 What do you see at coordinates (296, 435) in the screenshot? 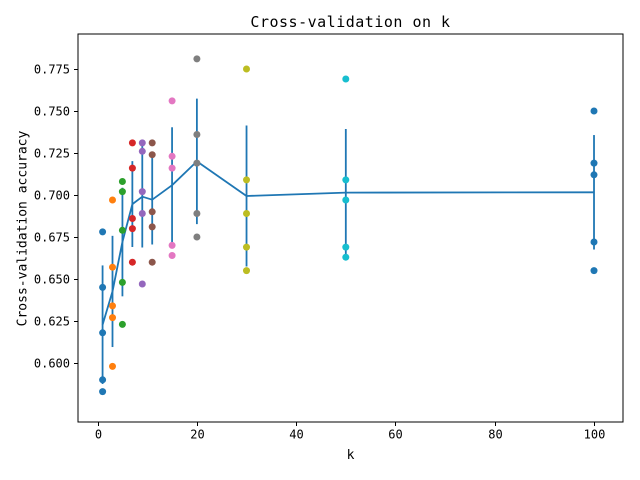
I see `x-tick-label: 40` at bounding box center [296, 435].